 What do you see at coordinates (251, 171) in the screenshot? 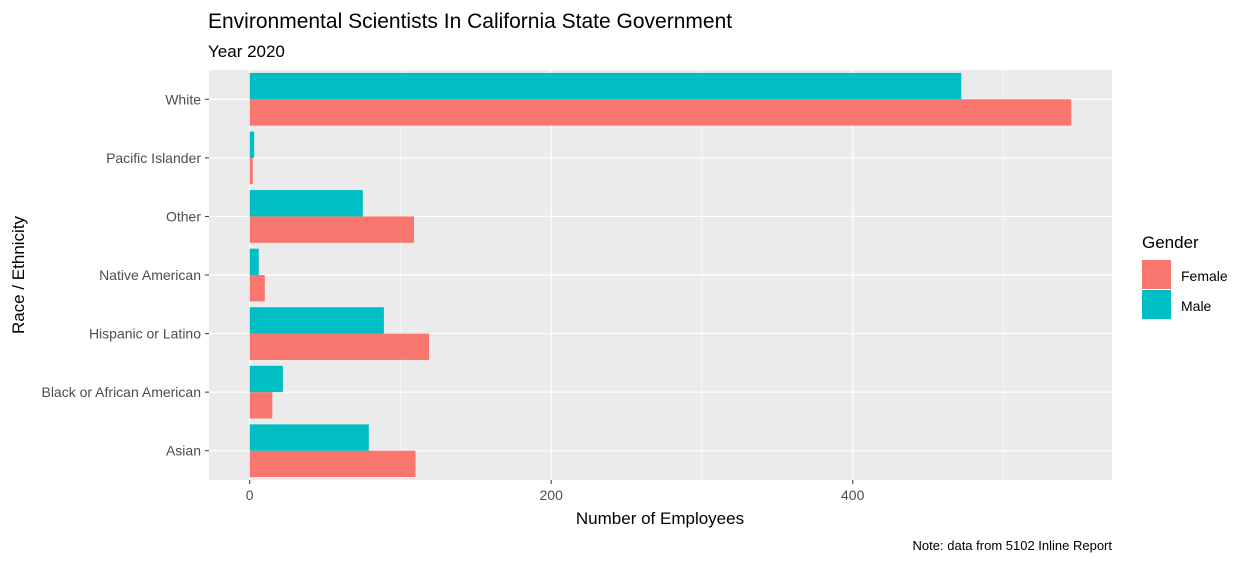
I see `bar-female-pacific-islander` at bounding box center [251, 171].